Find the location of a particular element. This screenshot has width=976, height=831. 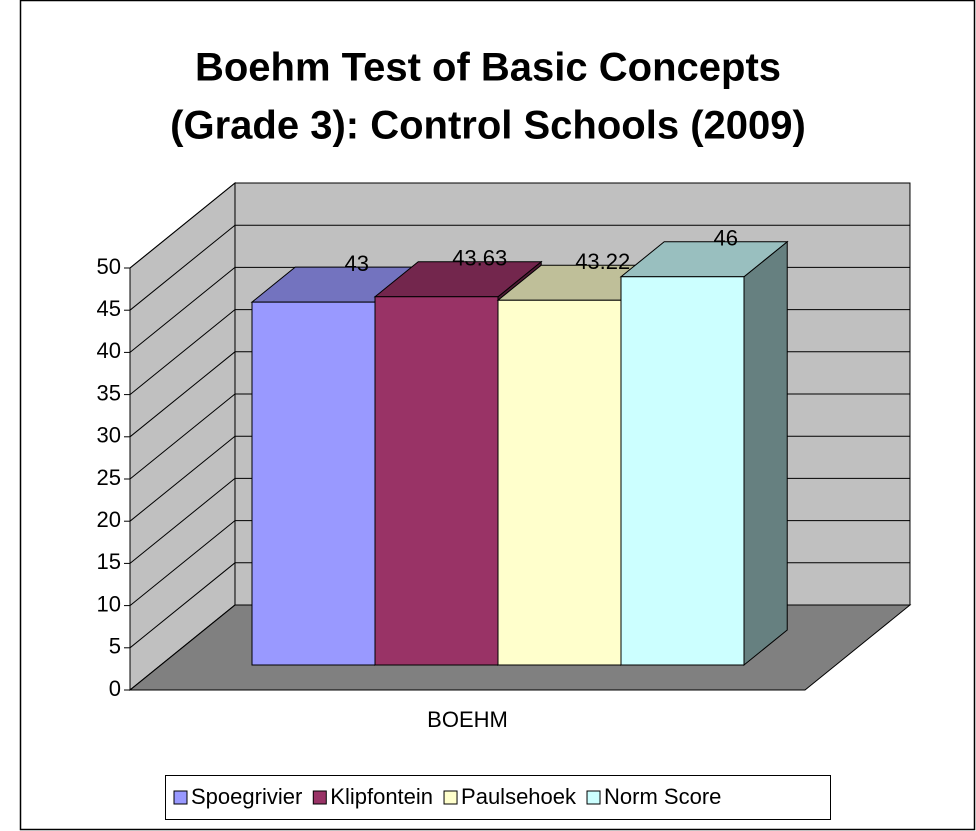

y-tick-label: 25 is located at coordinates (109, 477).